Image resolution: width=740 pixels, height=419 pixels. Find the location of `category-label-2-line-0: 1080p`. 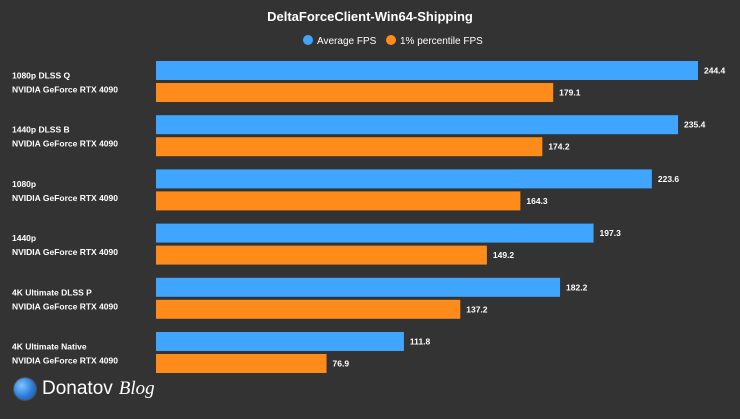

category-label-2-line-0: 1080p is located at coordinates (24, 184).